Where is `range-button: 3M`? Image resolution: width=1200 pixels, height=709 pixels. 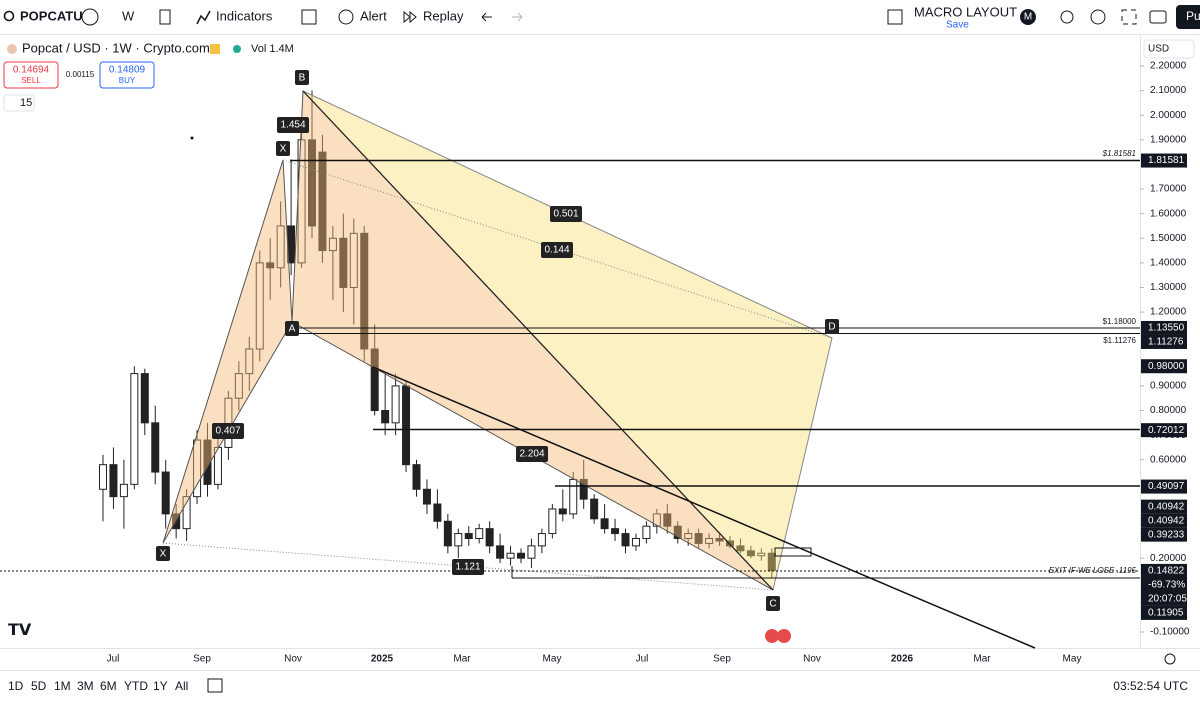
range-button: 3M is located at coordinates (85, 686).